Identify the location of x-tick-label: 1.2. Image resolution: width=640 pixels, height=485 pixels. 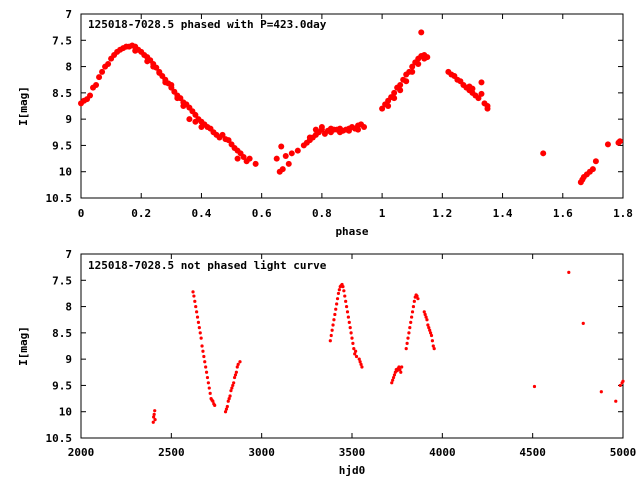
(442, 213).